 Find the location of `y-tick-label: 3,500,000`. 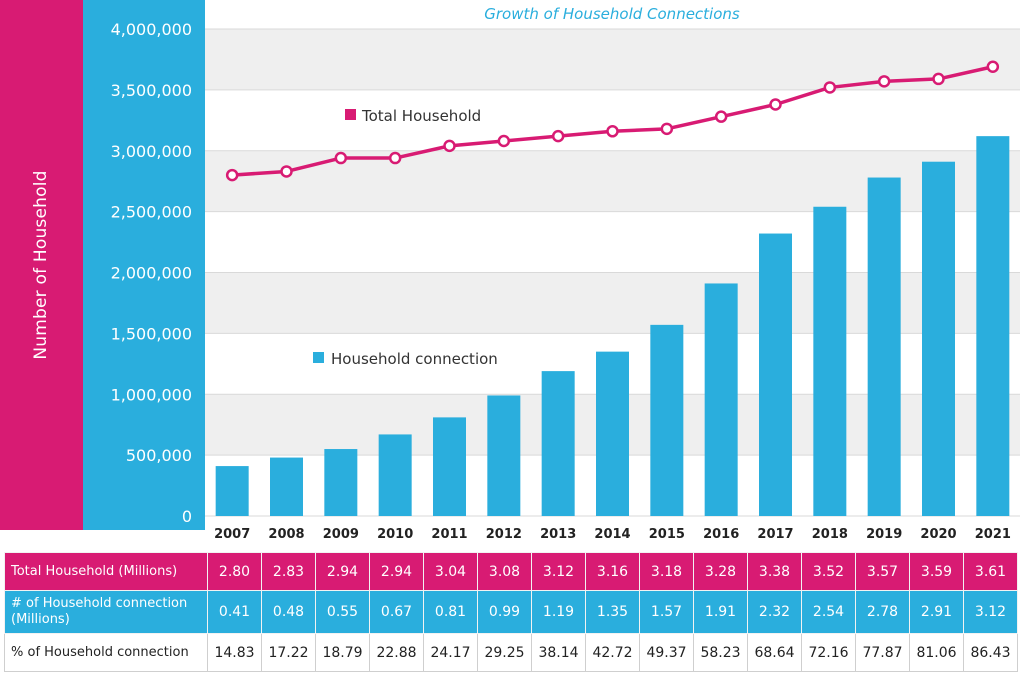

y-tick-label: 3,500,000 is located at coordinates (151, 90).